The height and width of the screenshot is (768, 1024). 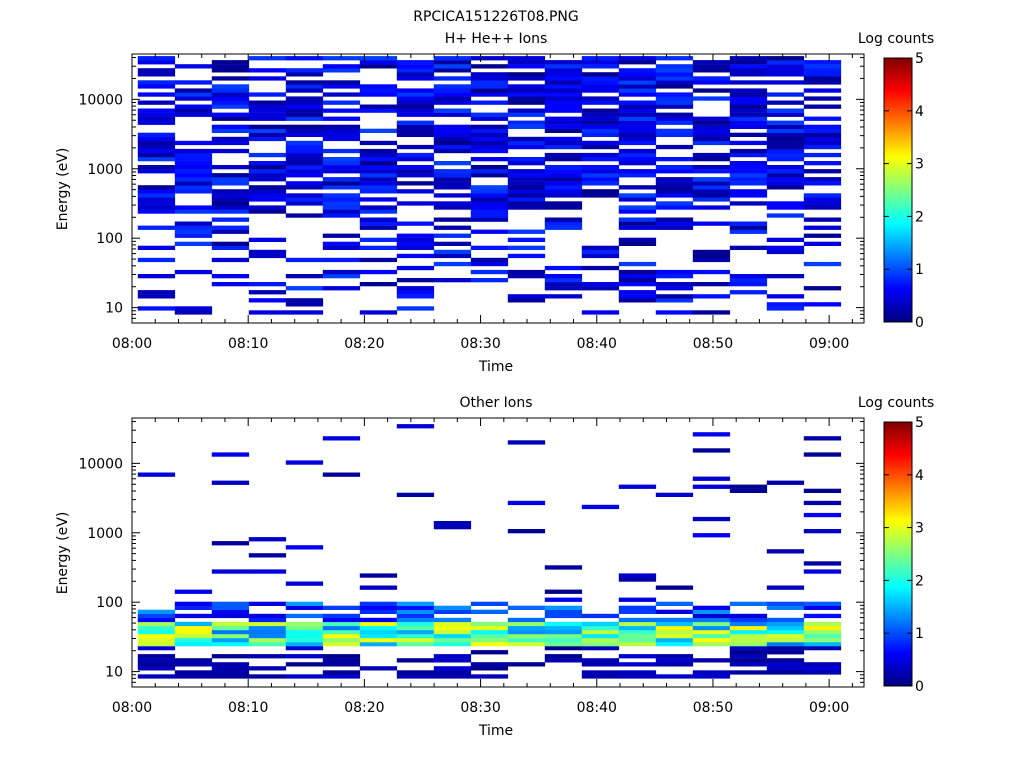 I want to click on x-tick-label: 08:40, so click(x=597, y=344).